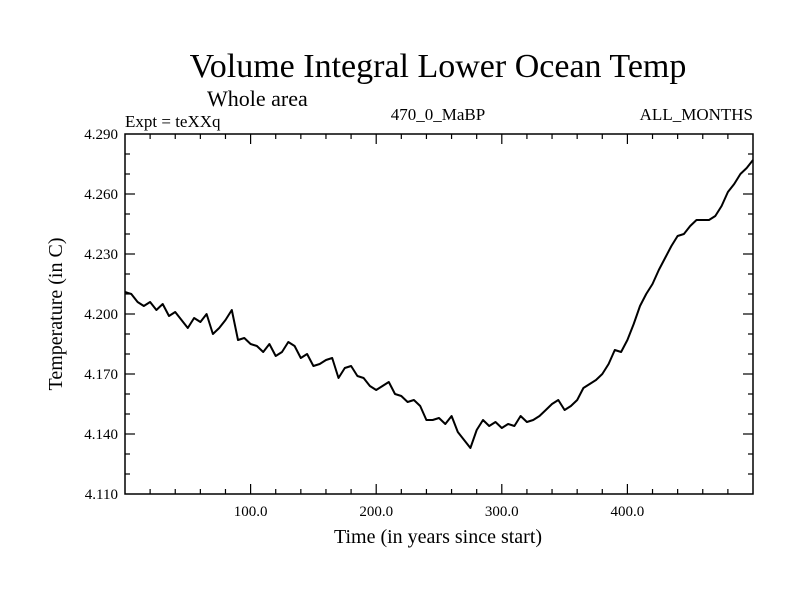 The height and width of the screenshot is (600, 800). I want to click on x-tick-label: 300.0, so click(502, 512).